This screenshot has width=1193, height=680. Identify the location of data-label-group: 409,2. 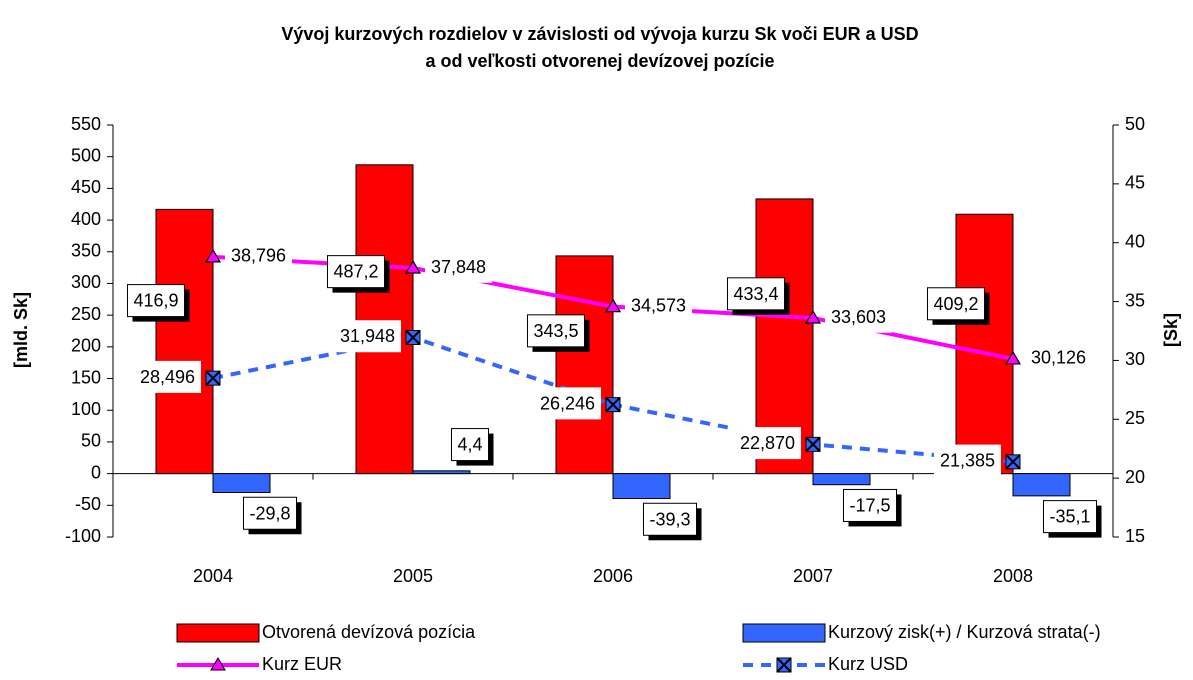
(958, 306).